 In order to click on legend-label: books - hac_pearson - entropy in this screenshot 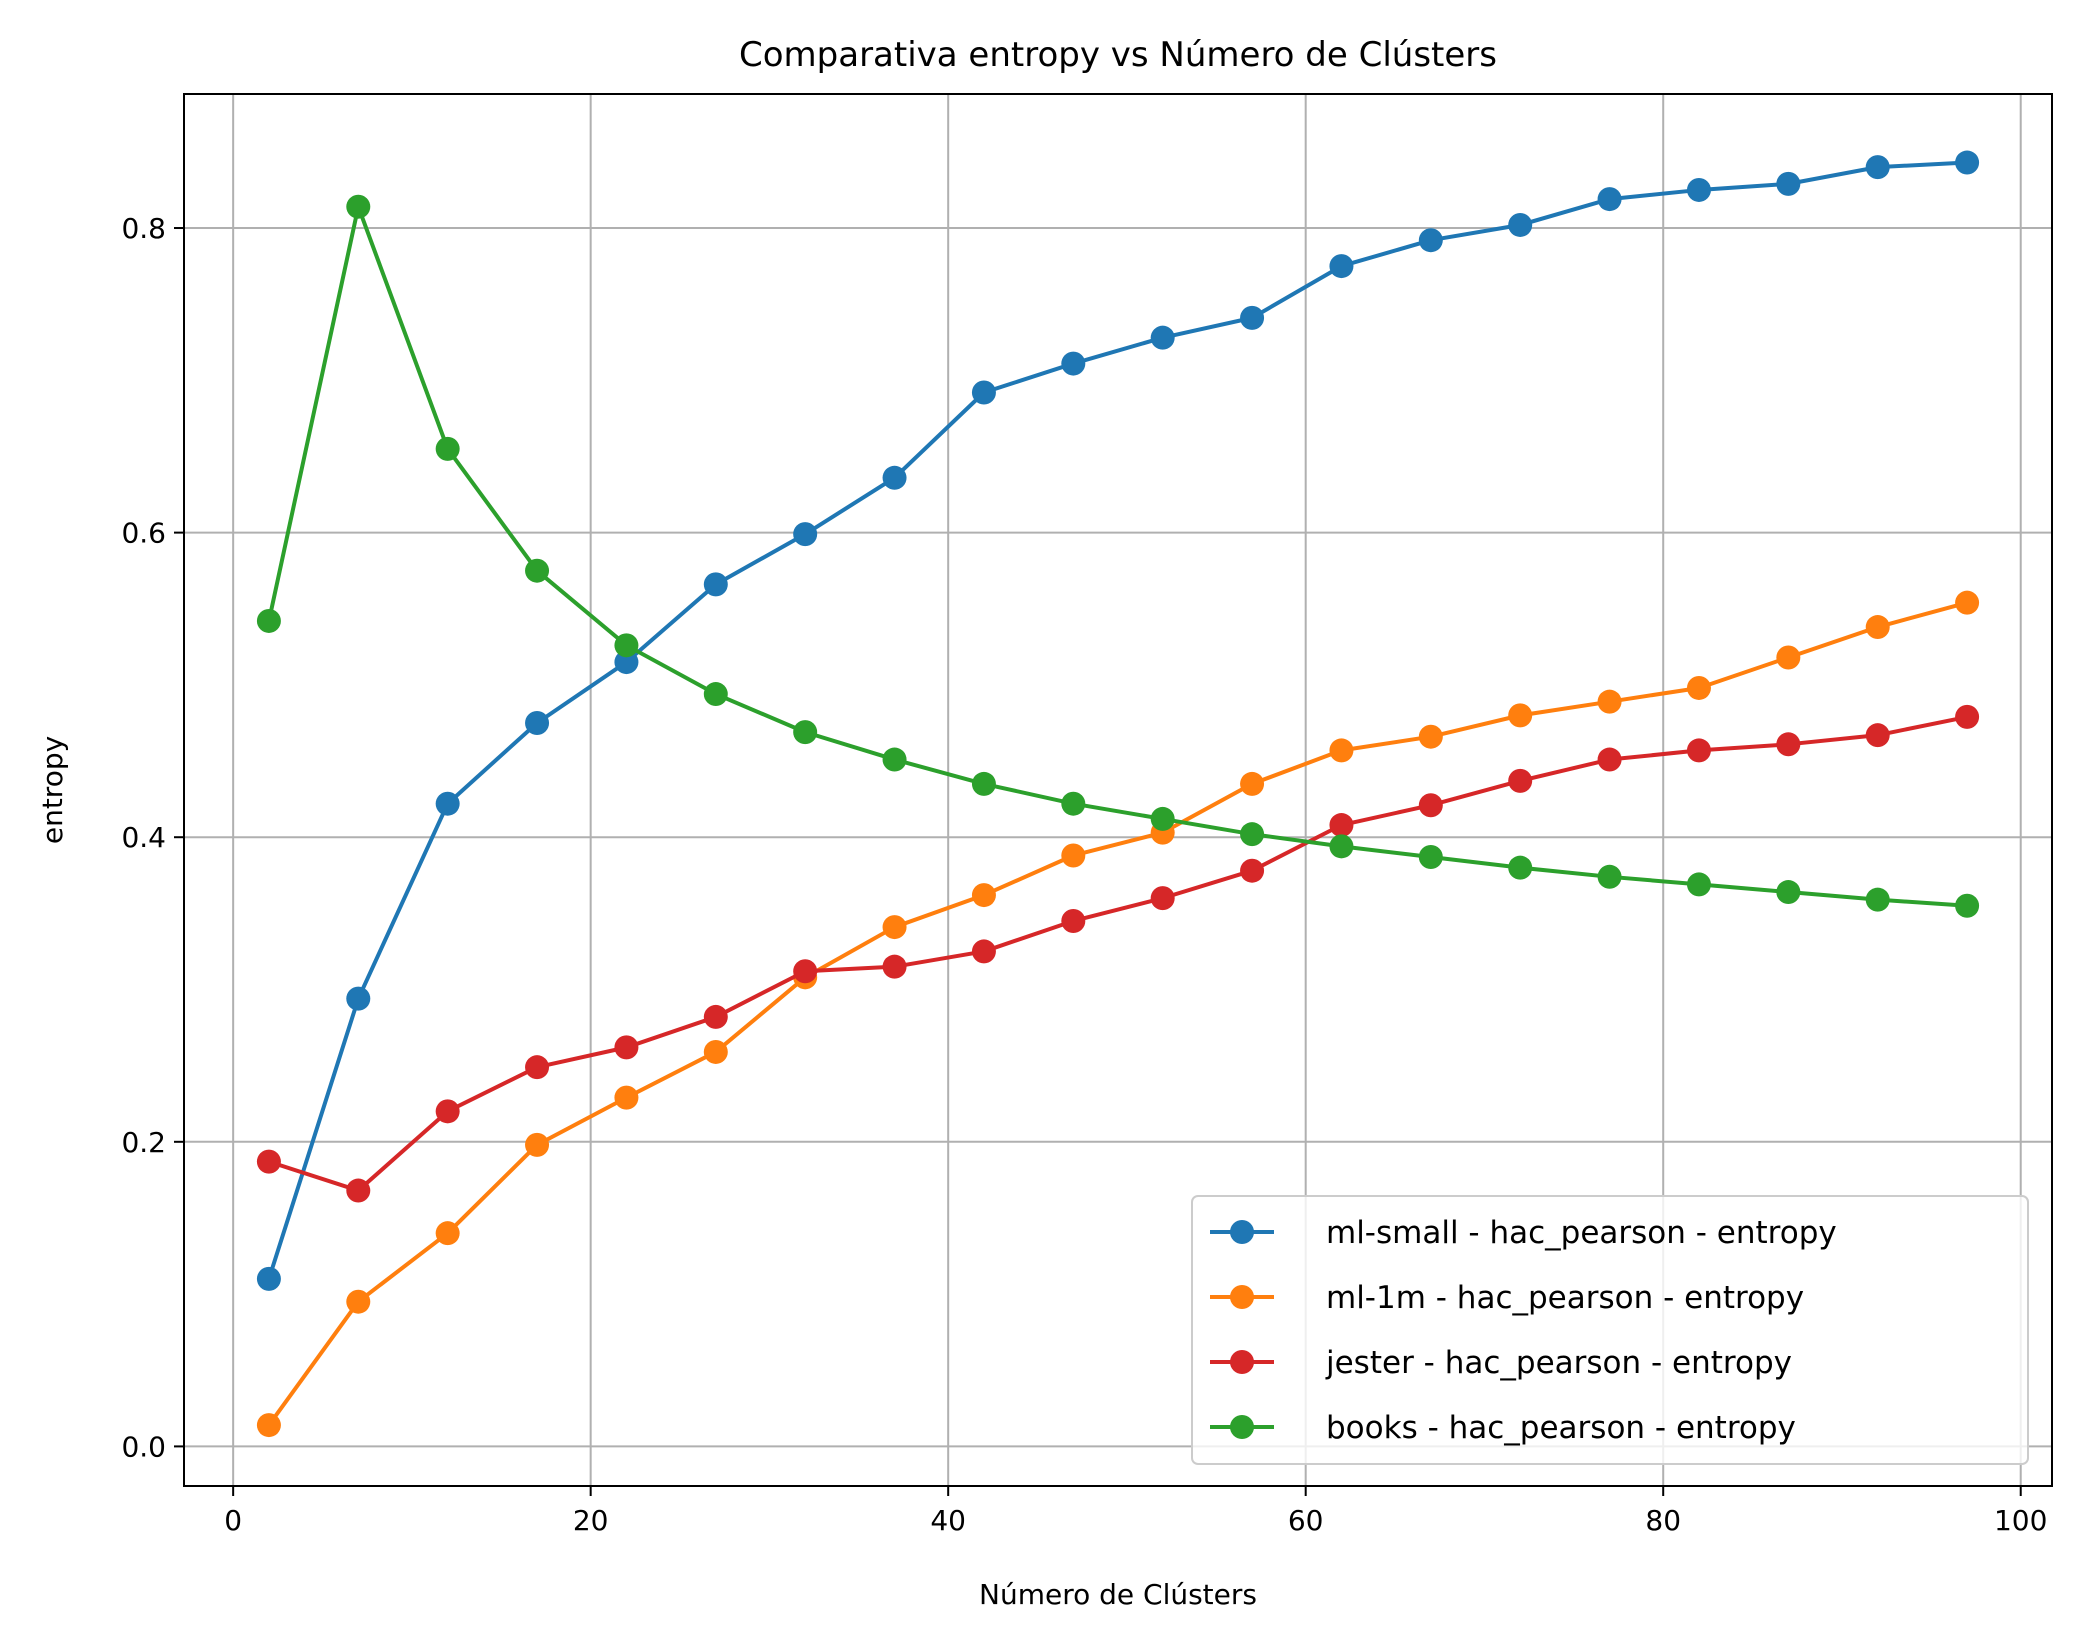, I will do `click(1561, 1428)`.